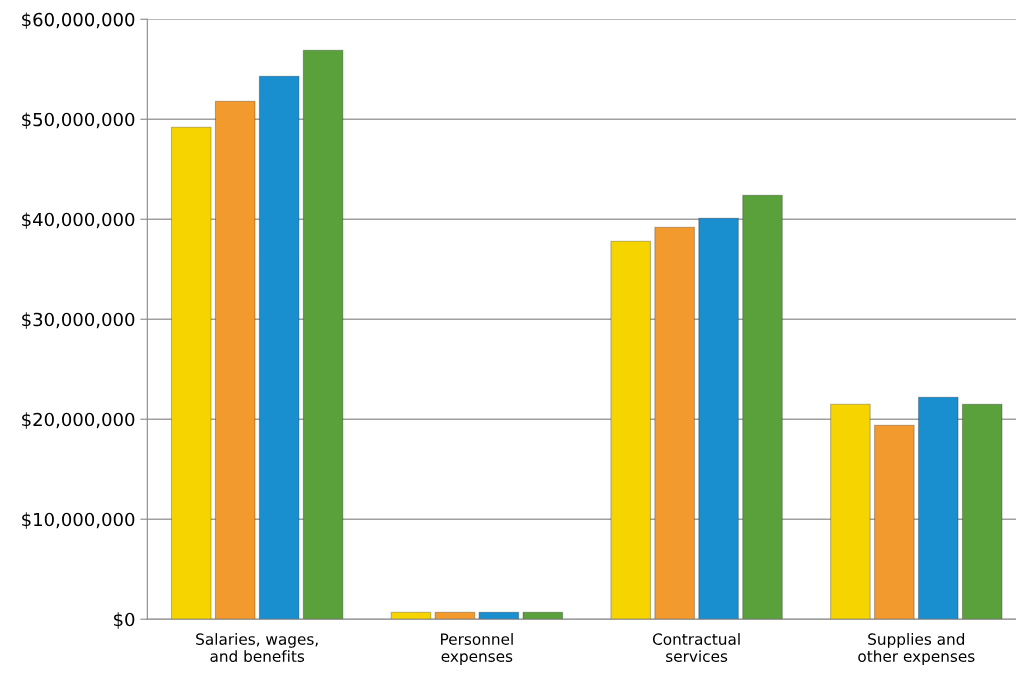 The width and height of the screenshot is (1016, 688). What do you see at coordinates (124, 620) in the screenshot?
I see `y-tick-label: $0` at bounding box center [124, 620].